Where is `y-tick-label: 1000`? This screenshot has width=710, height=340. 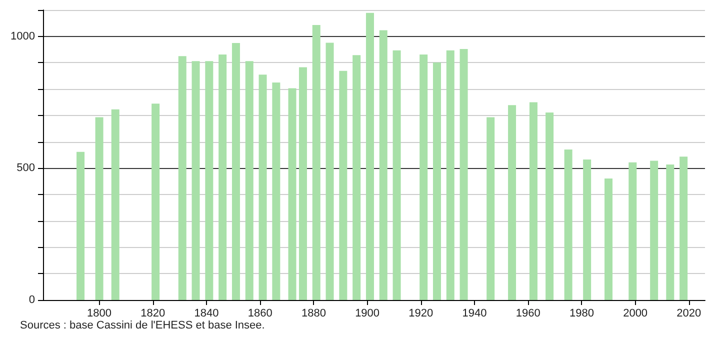 y-tick-label: 1000 is located at coordinates (22, 36).